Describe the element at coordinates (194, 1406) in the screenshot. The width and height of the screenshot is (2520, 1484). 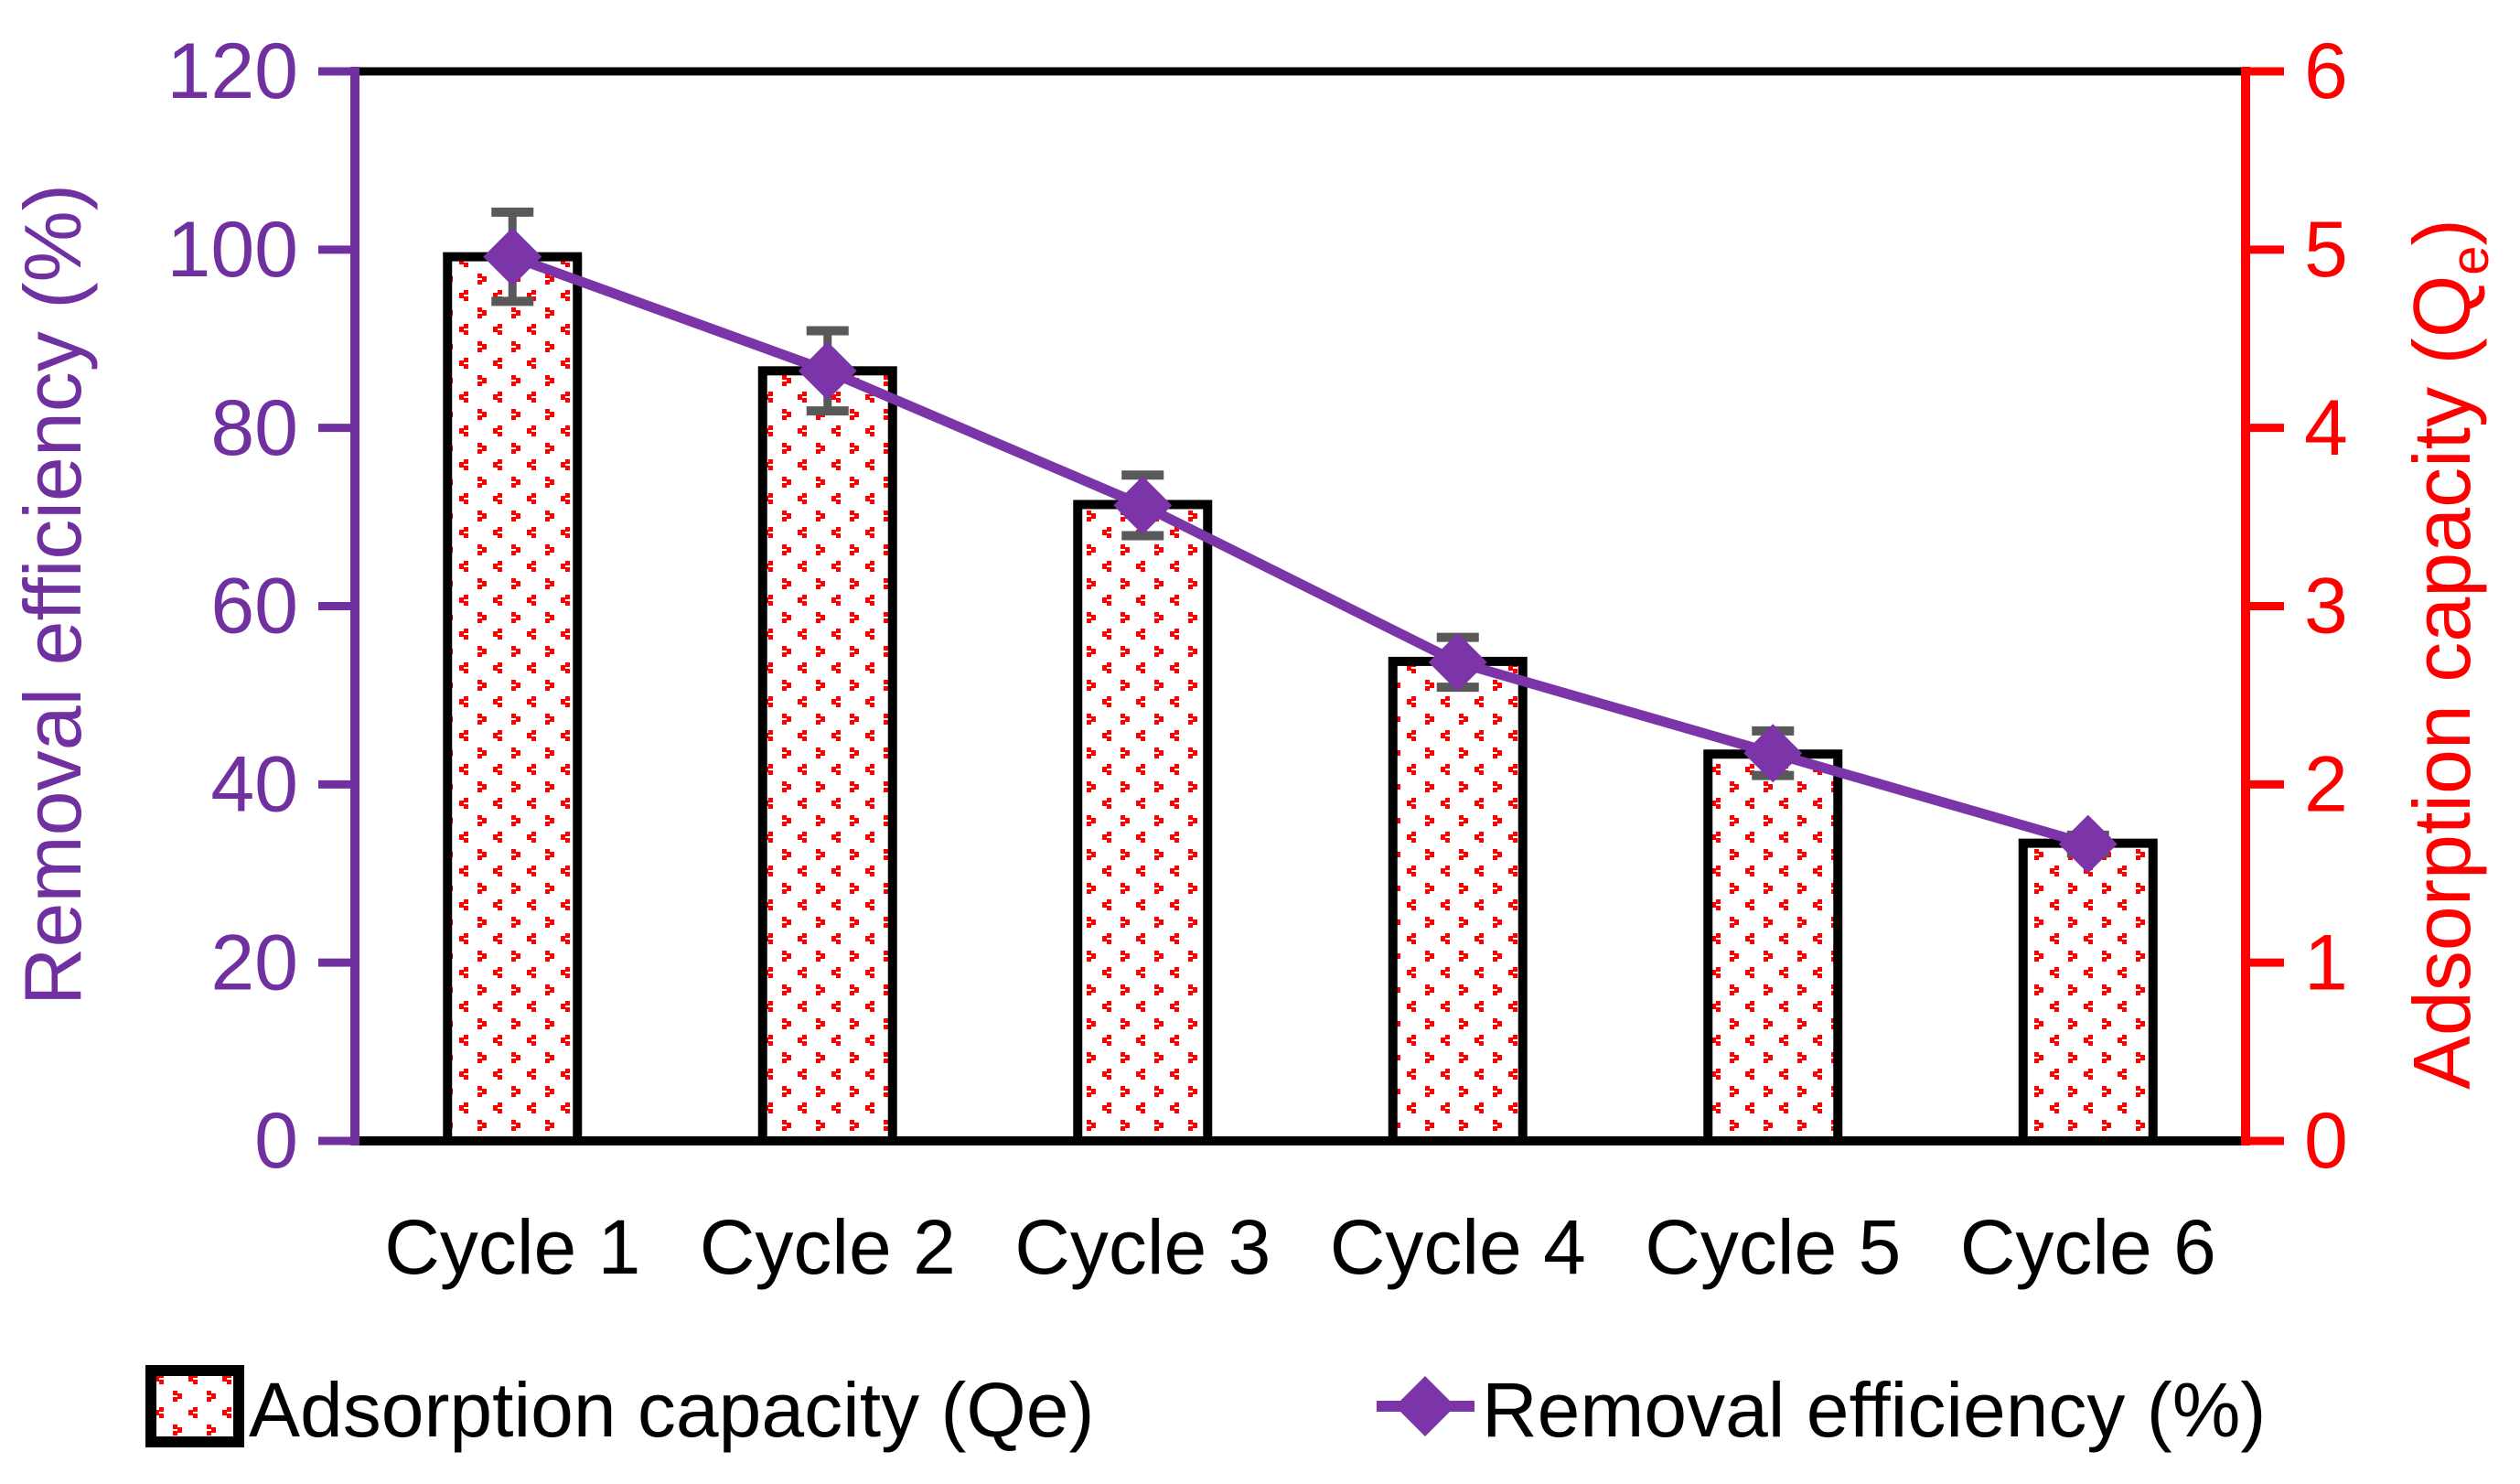
I see `legend-swatch-bar-pattern` at that location.